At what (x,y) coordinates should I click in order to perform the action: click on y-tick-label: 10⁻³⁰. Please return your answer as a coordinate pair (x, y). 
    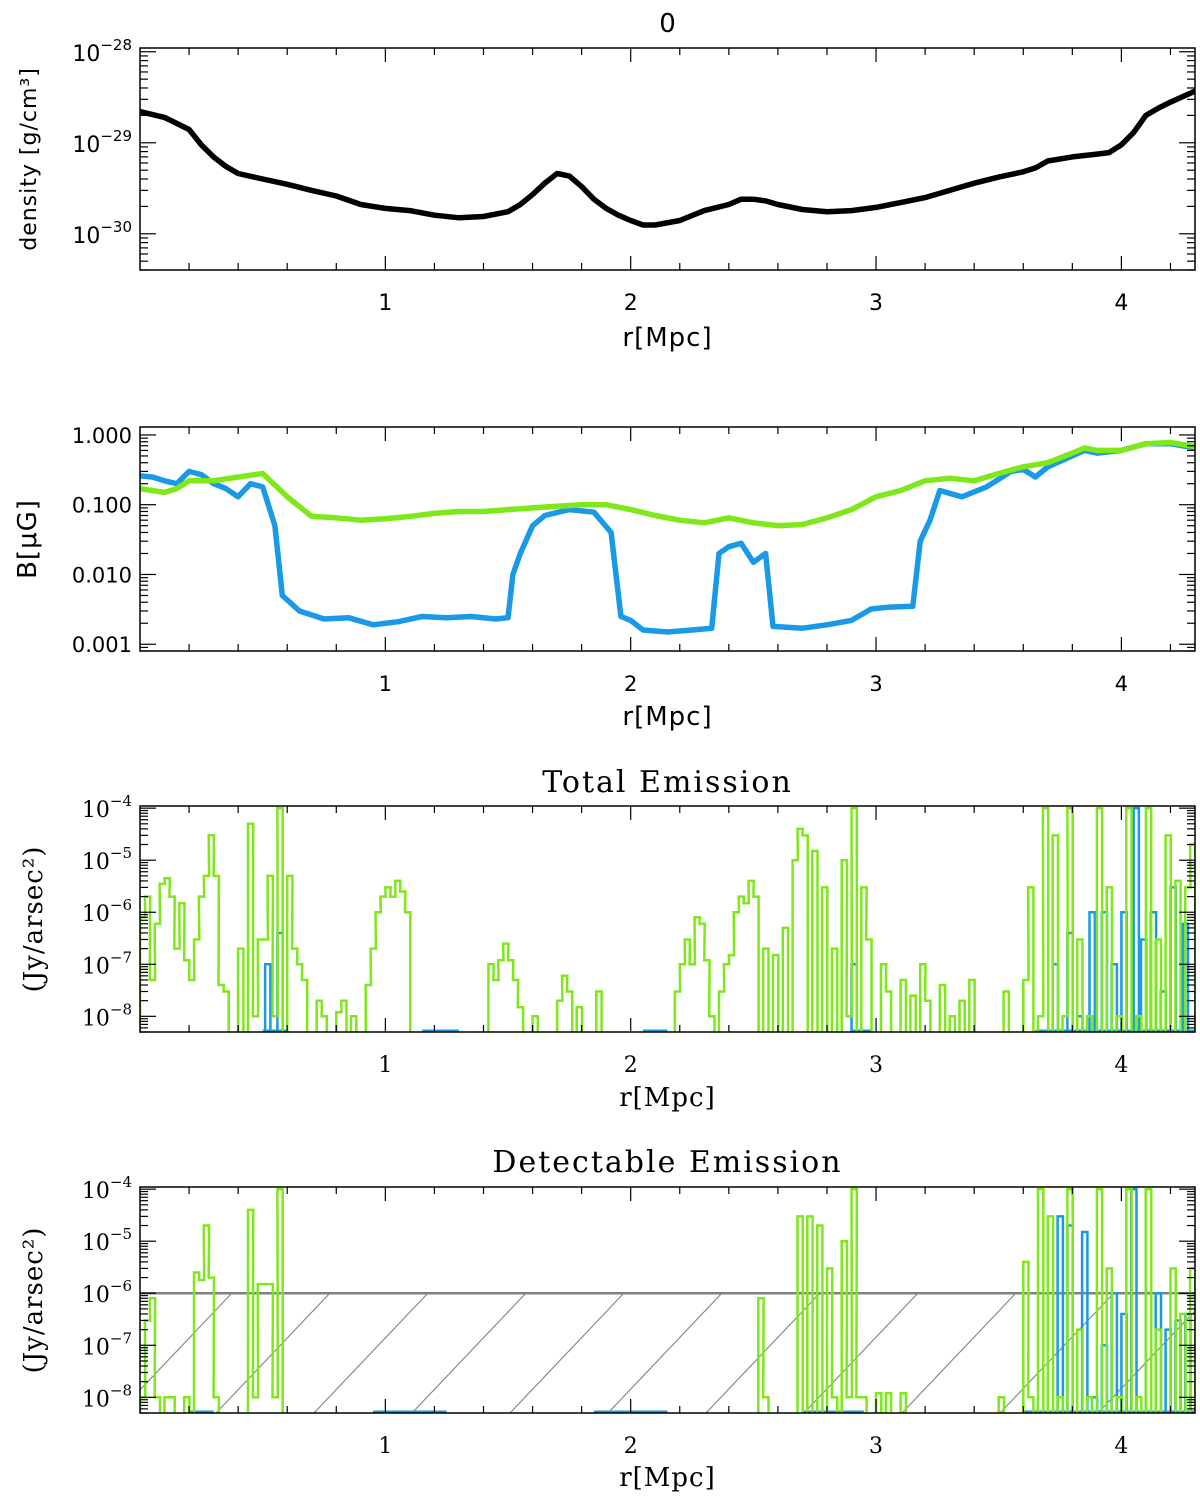
    Looking at the image, I should click on (102, 233).